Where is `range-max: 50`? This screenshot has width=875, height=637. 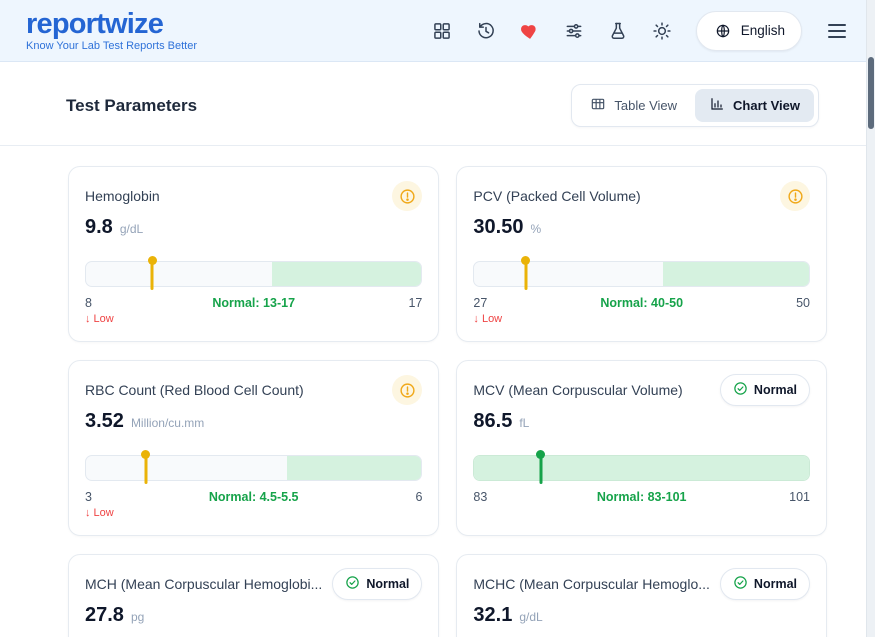 range-max: 50 is located at coordinates (803, 303).